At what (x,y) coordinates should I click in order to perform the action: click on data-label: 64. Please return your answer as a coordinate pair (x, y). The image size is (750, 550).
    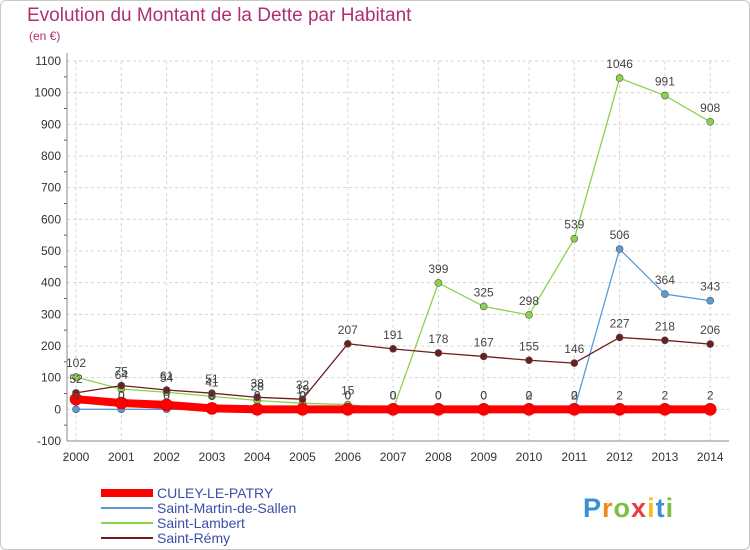
    Looking at the image, I should click on (122, 375).